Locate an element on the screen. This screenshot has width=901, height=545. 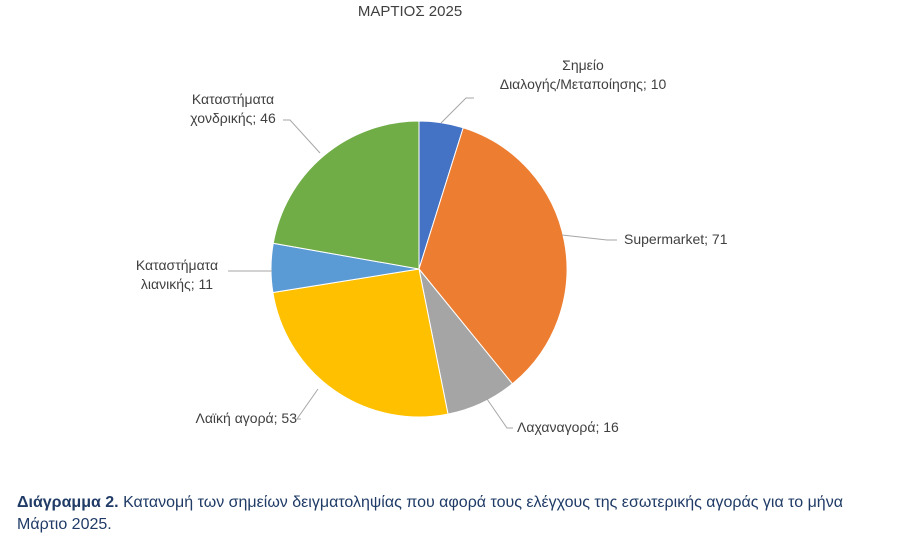
data-label-6: Καταστήματα χονδρικής; 46 is located at coordinates (233, 108).